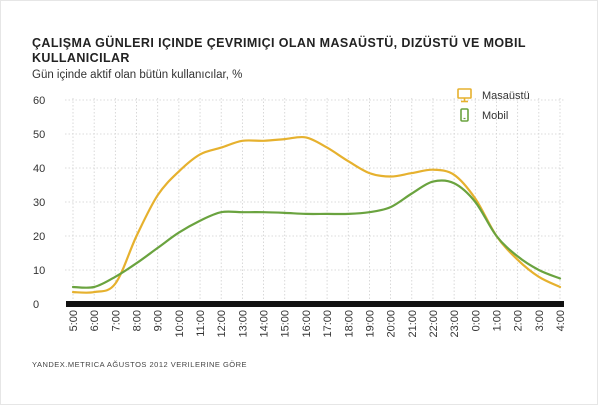 The image size is (598, 405). What do you see at coordinates (39, 135) in the screenshot?
I see `y-tick-label: 50` at bounding box center [39, 135].